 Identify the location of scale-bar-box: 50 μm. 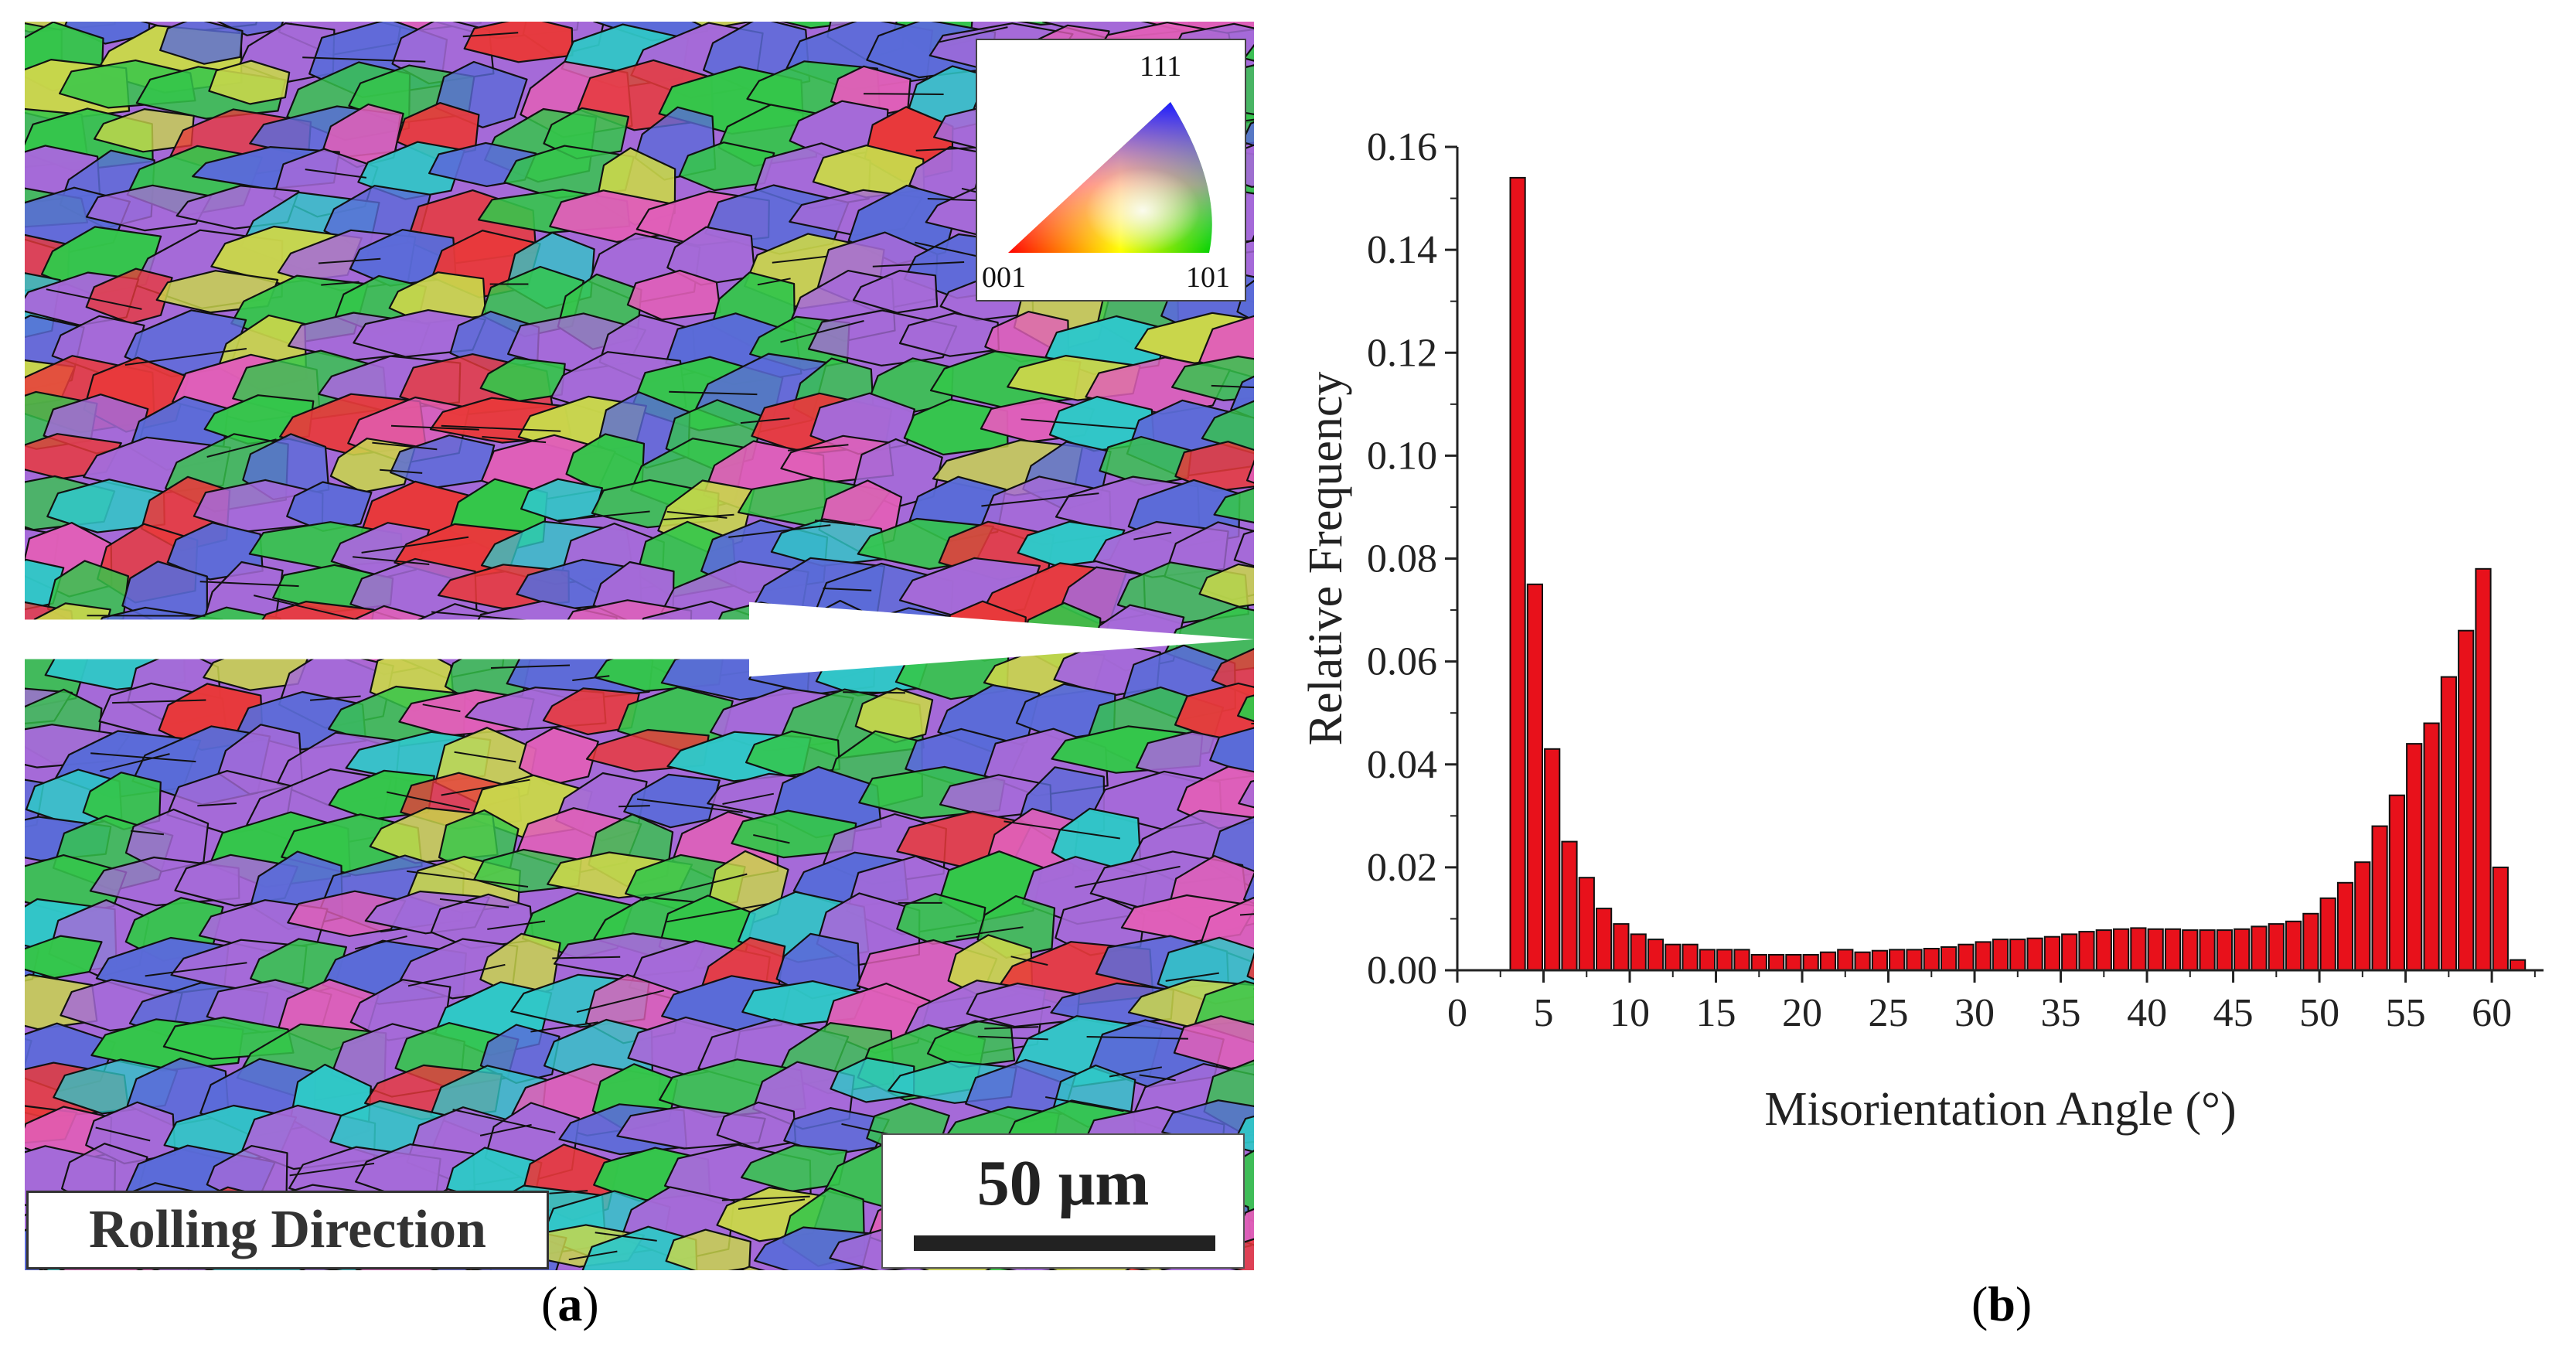
(1063, 1201).